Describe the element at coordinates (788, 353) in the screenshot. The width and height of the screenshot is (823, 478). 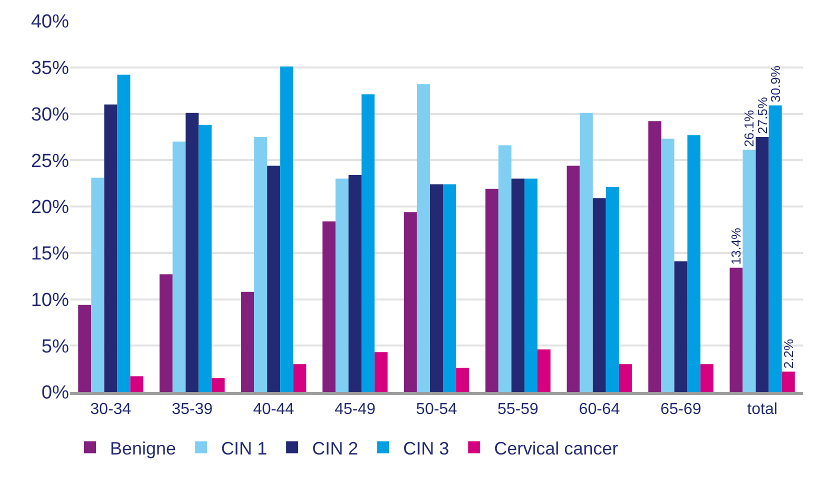
I see `data-label: 2.2%` at that location.